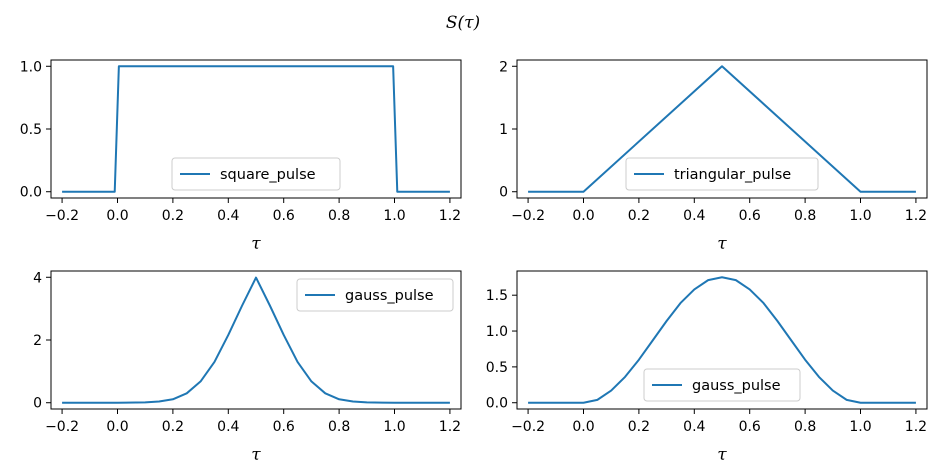 The height and width of the screenshot is (476, 937). Describe the element at coordinates (450, 216) in the screenshot. I see `chart-1-xtick-label: 1.2` at that location.